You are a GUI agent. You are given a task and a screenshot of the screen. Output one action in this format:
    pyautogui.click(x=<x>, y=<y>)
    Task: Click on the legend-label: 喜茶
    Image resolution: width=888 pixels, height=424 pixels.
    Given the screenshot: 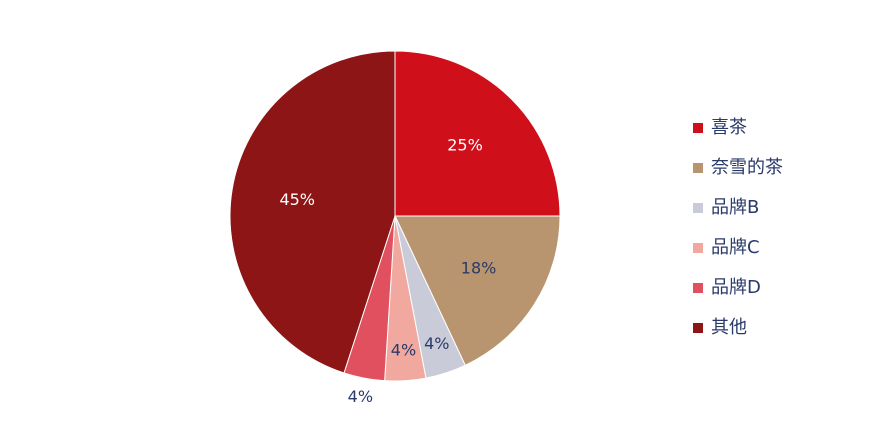 What is the action you would take?
    pyautogui.click(x=729, y=127)
    